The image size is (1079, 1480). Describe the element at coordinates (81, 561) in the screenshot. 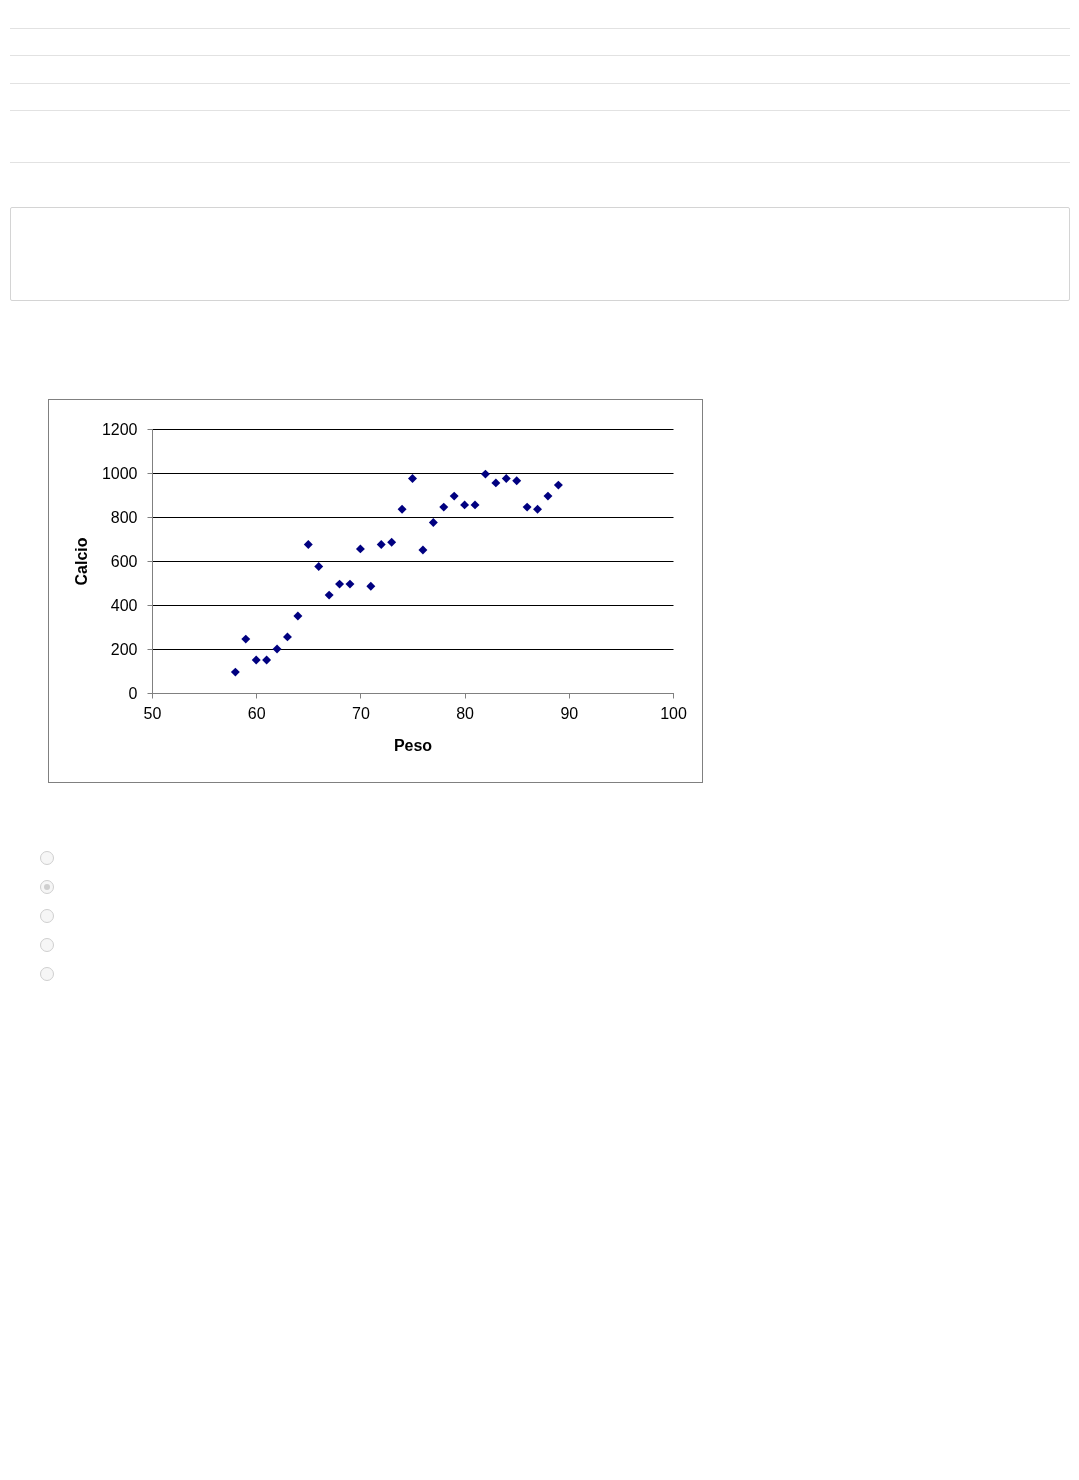

I see `y-axis-title: Calcio` at that location.